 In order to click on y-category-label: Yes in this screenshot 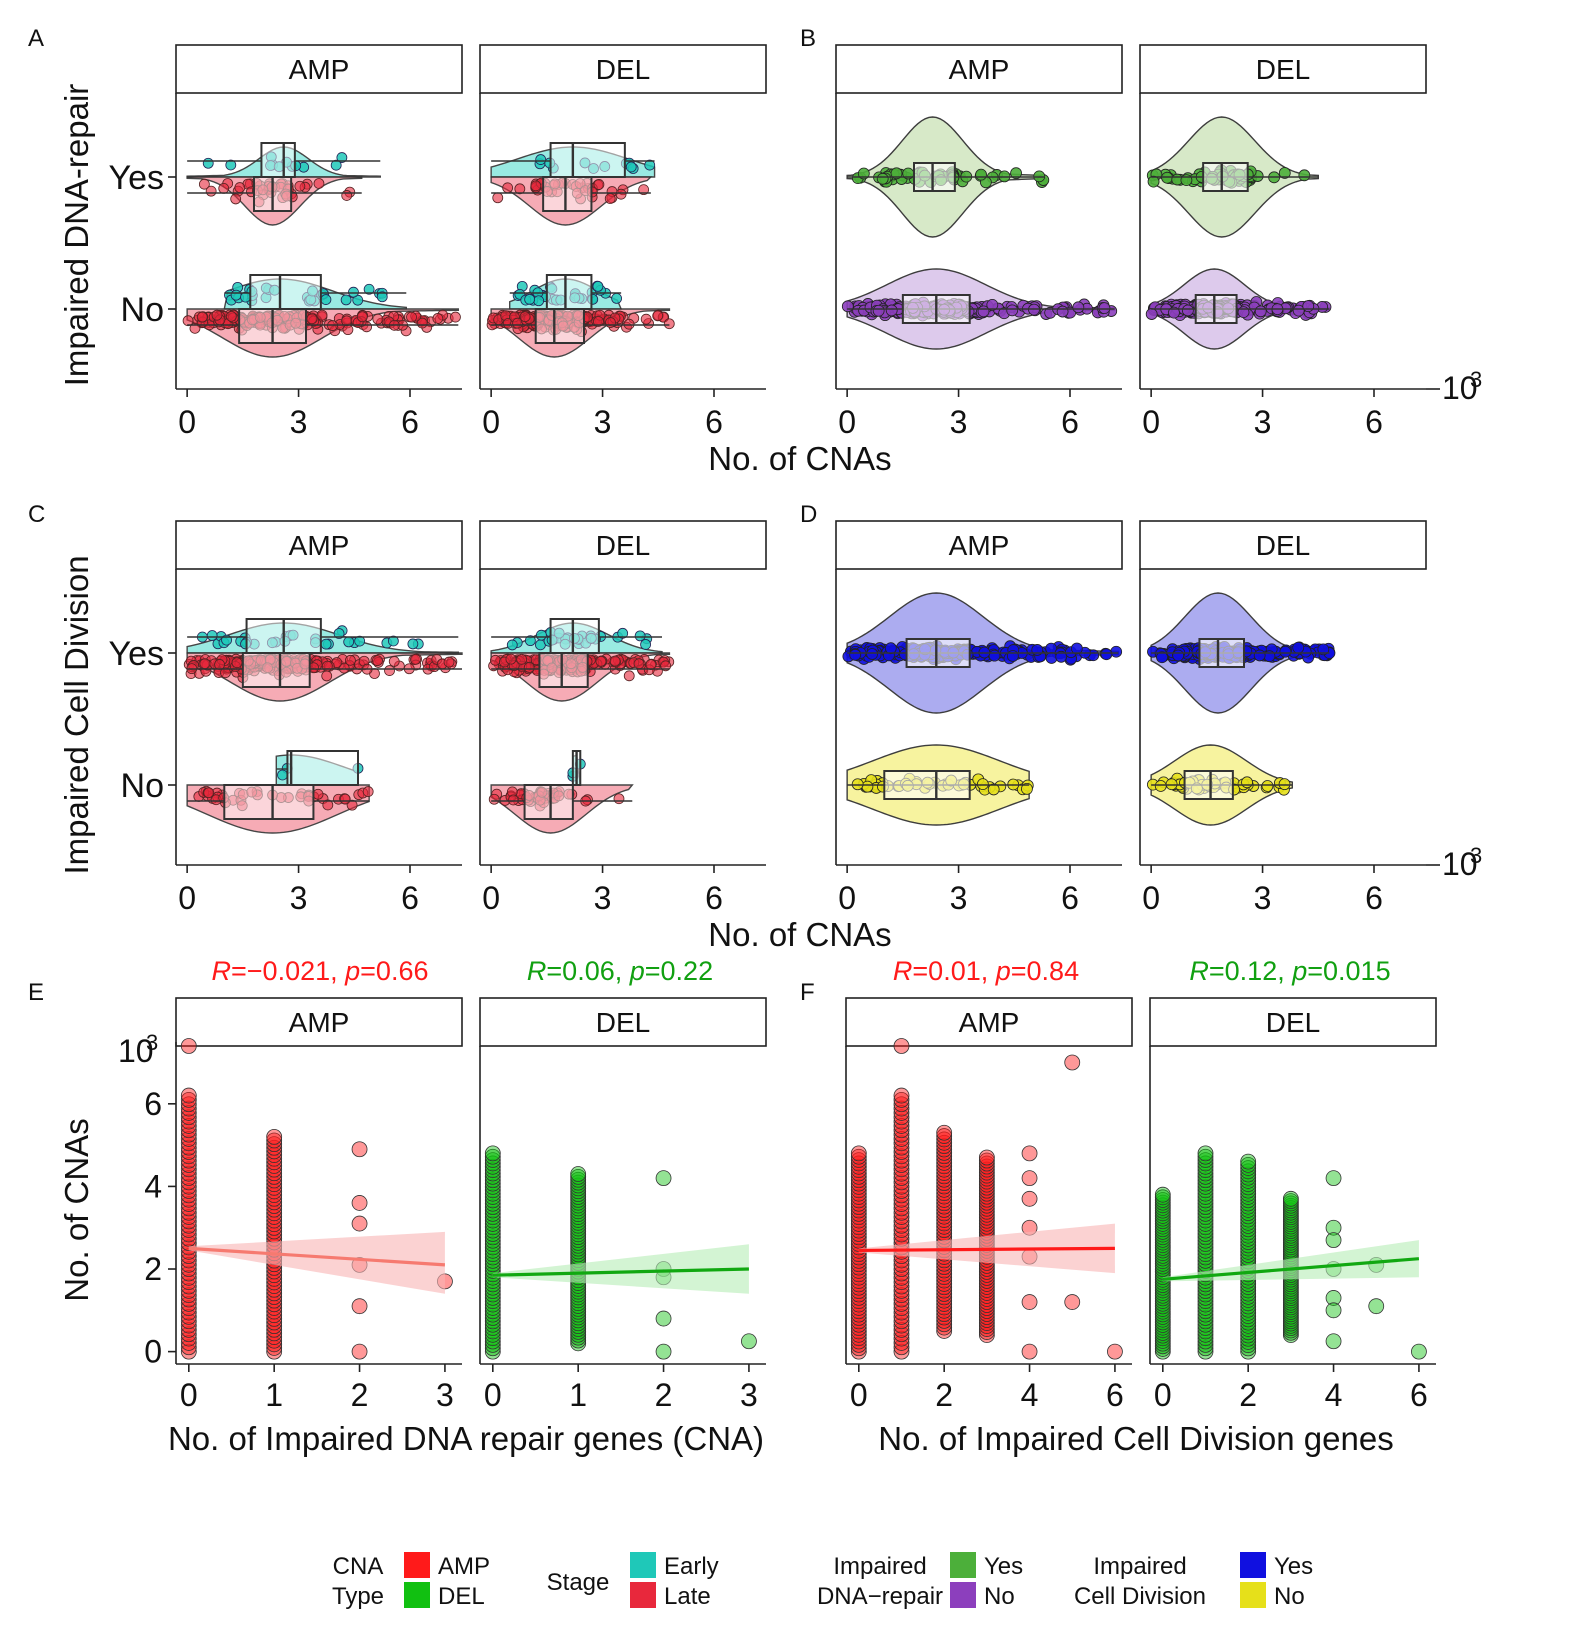, I will do `click(136, 178)`.